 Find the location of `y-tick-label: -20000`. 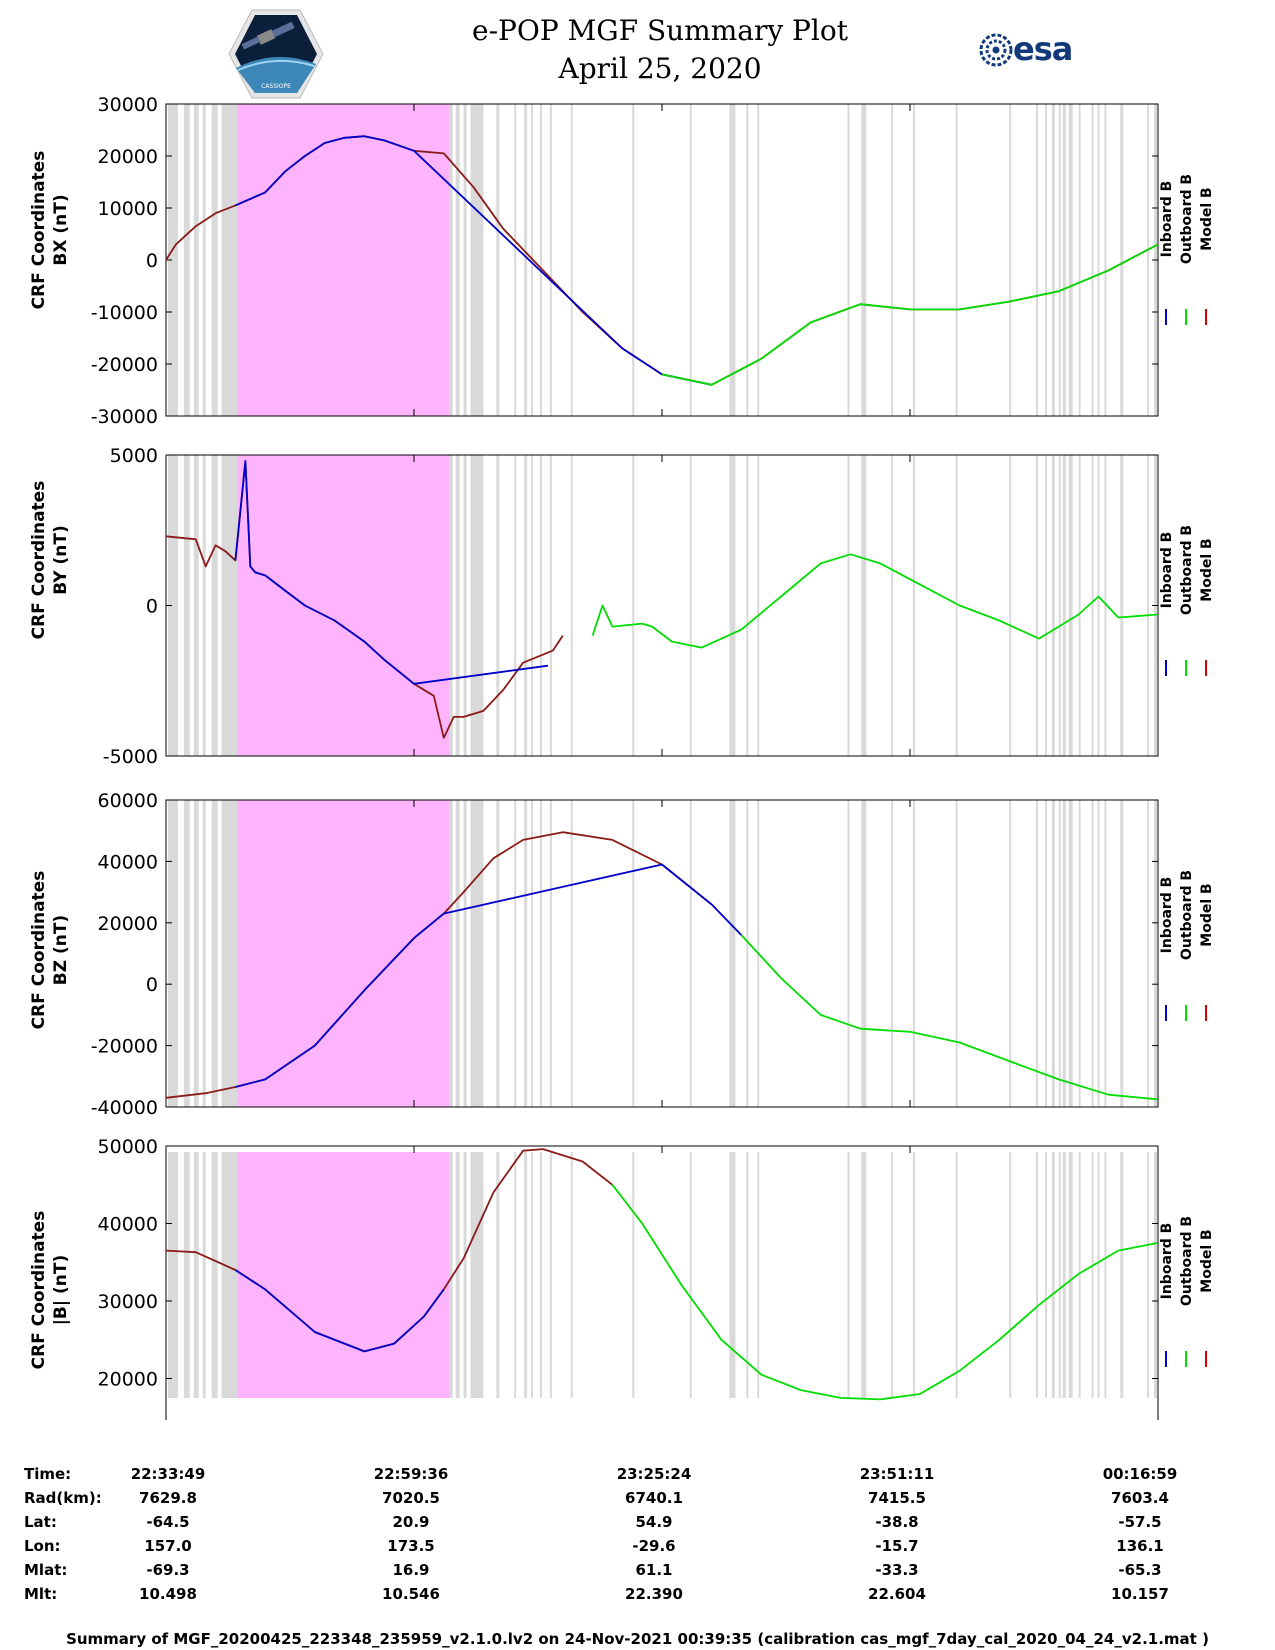

y-tick-label: -20000 is located at coordinates (124, 1047).